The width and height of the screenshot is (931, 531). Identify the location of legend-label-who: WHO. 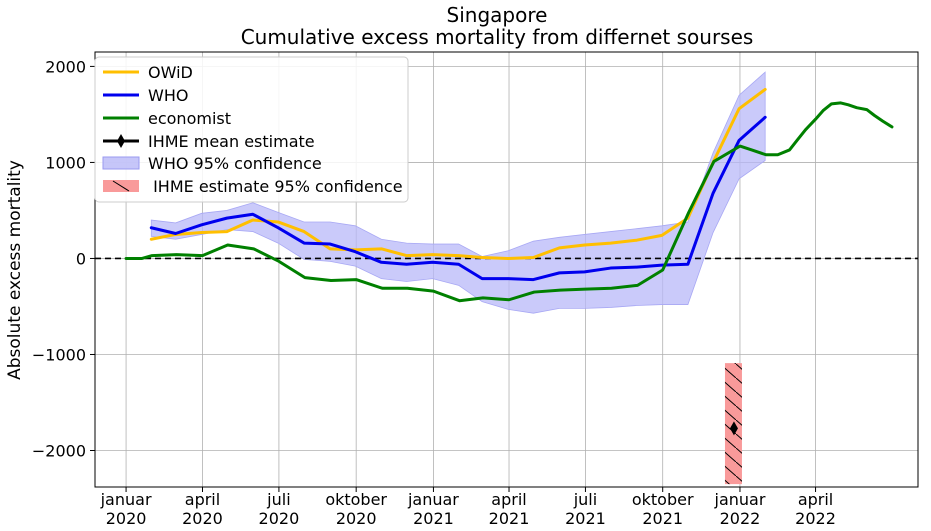
(168, 95).